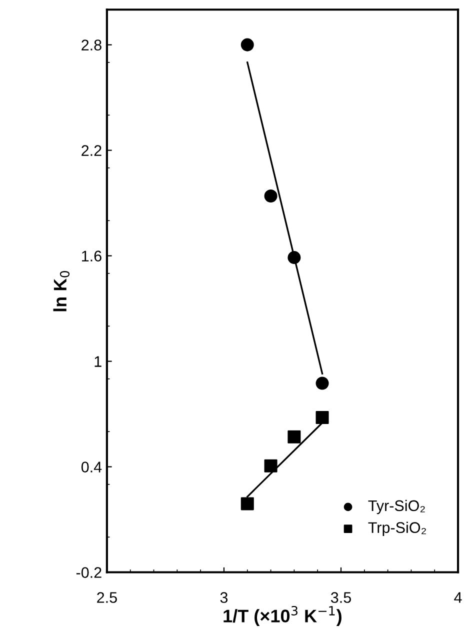 The image size is (465, 643). What do you see at coordinates (107, 597) in the screenshot?
I see `x-tick-label: 2.5` at bounding box center [107, 597].